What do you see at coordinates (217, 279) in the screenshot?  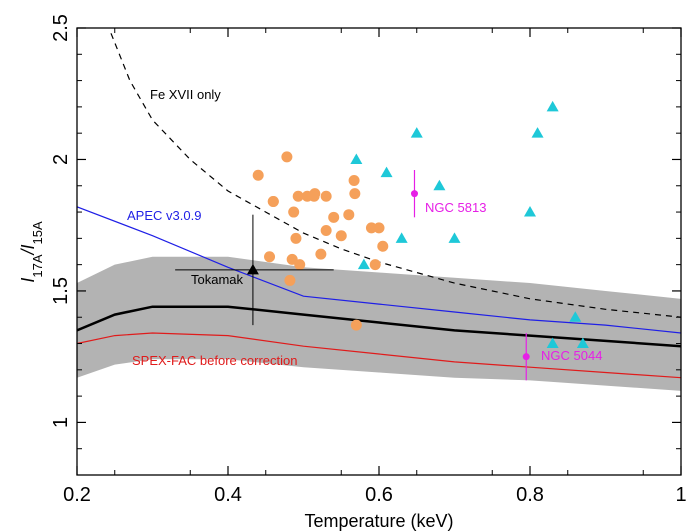 I see `label-tokamak: Tokamak` at bounding box center [217, 279].